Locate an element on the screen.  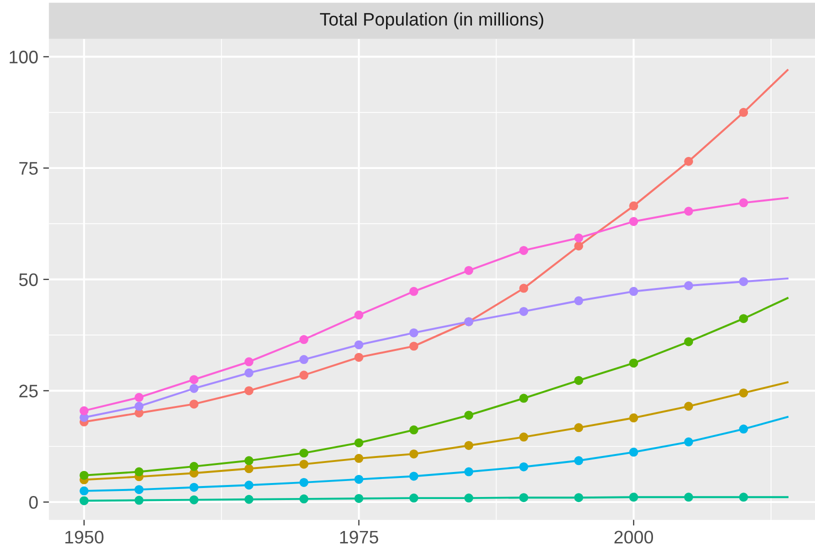
y-tick-label: 50 is located at coordinates (28, 279).